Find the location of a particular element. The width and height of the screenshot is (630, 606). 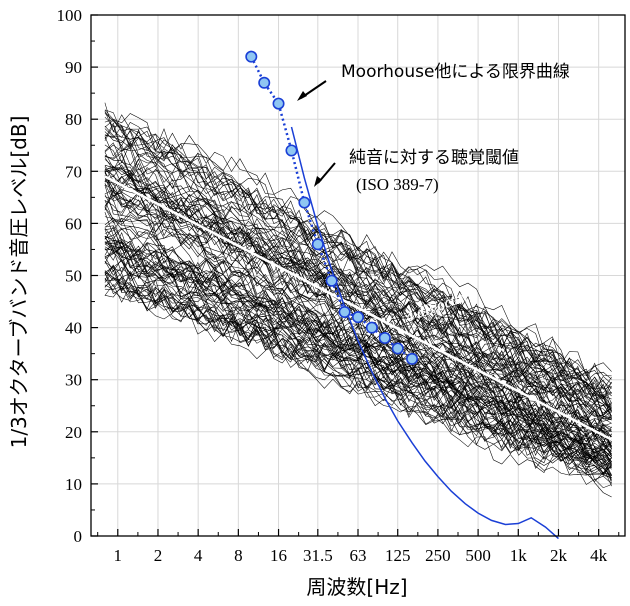

y-tick-label: 30 is located at coordinates (73, 380).